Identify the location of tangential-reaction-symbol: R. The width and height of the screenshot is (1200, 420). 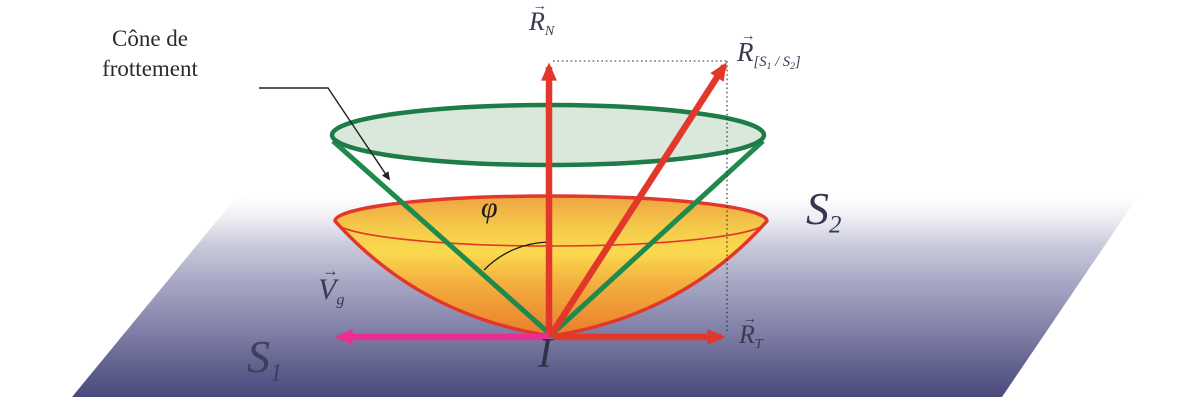
(747, 334).